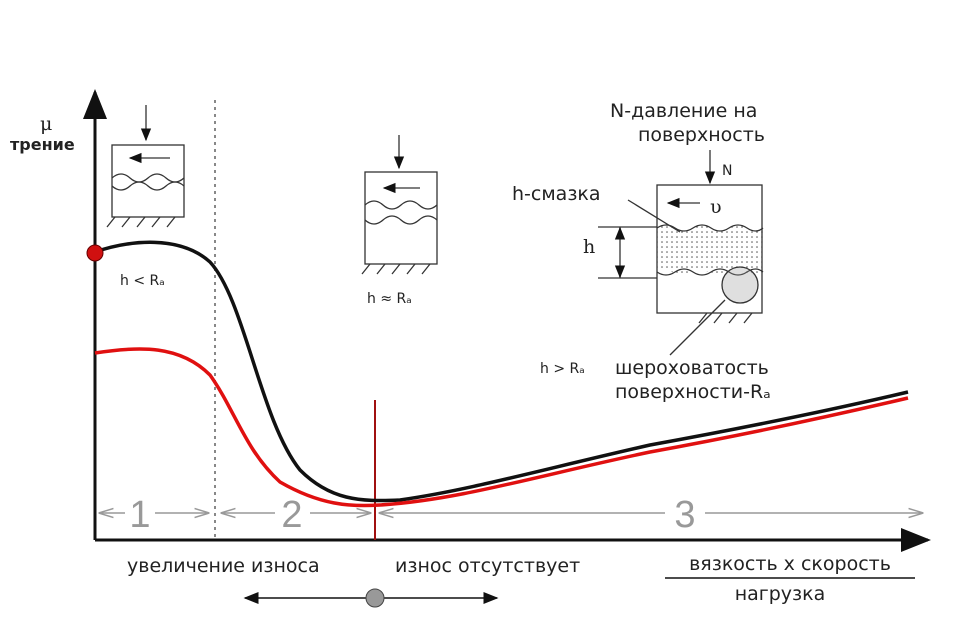 This screenshot has width=960, height=619. I want to click on wear-label: увеличение износа, so click(223, 566).